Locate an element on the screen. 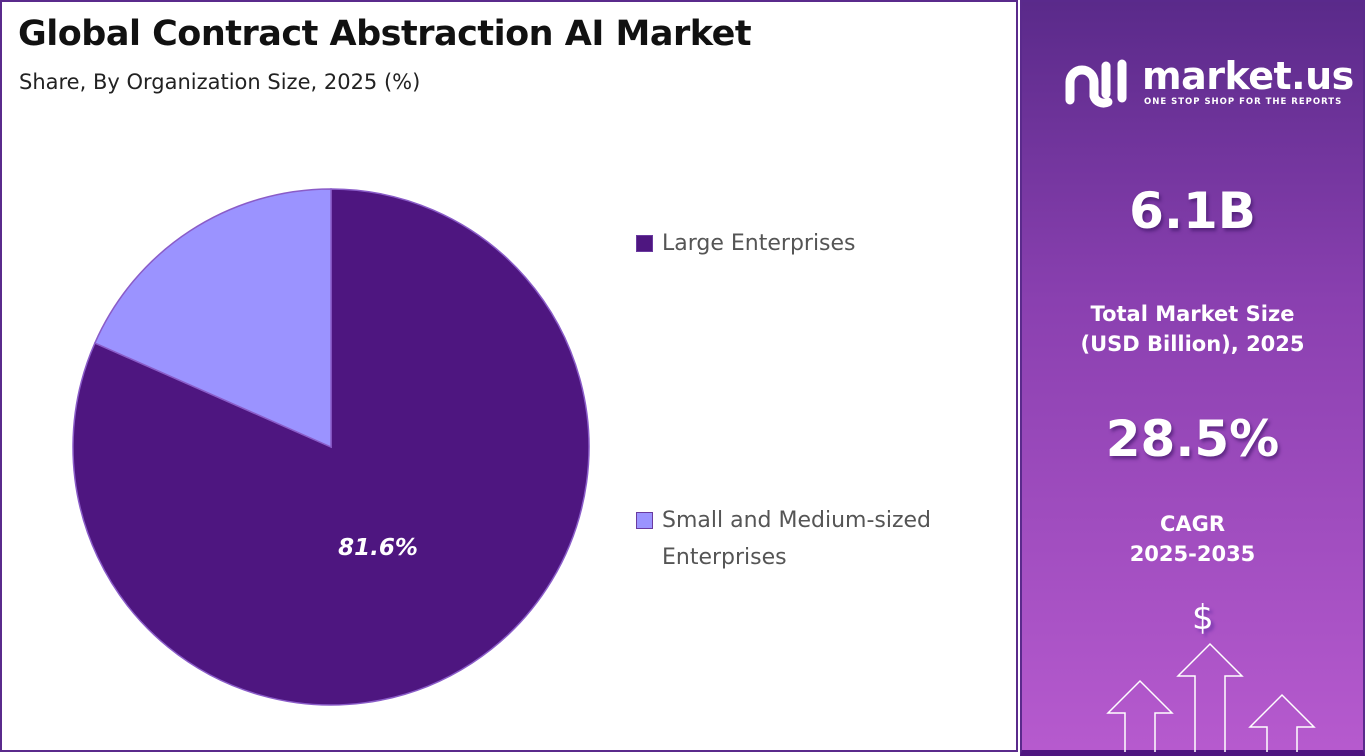  chart-title: Global Contract Abstraction AI Market is located at coordinates (385, 34).